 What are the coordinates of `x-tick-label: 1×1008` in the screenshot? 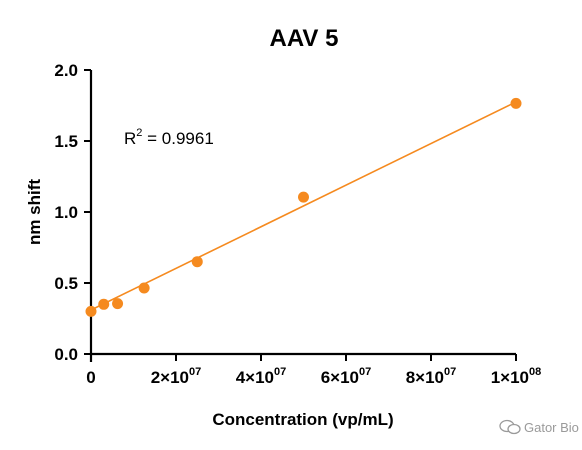 It's located at (516, 376).